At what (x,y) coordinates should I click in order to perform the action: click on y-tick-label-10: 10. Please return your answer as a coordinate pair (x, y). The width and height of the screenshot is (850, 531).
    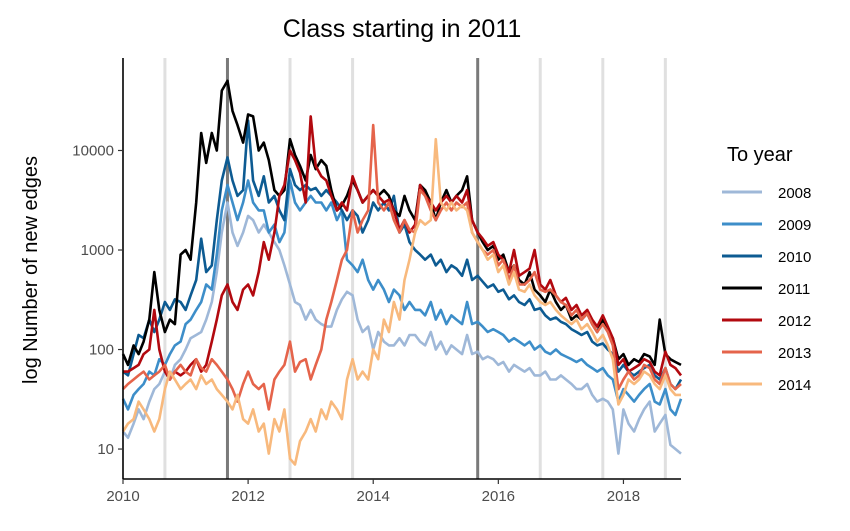
    Looking at the image, I should click on (105, 449).